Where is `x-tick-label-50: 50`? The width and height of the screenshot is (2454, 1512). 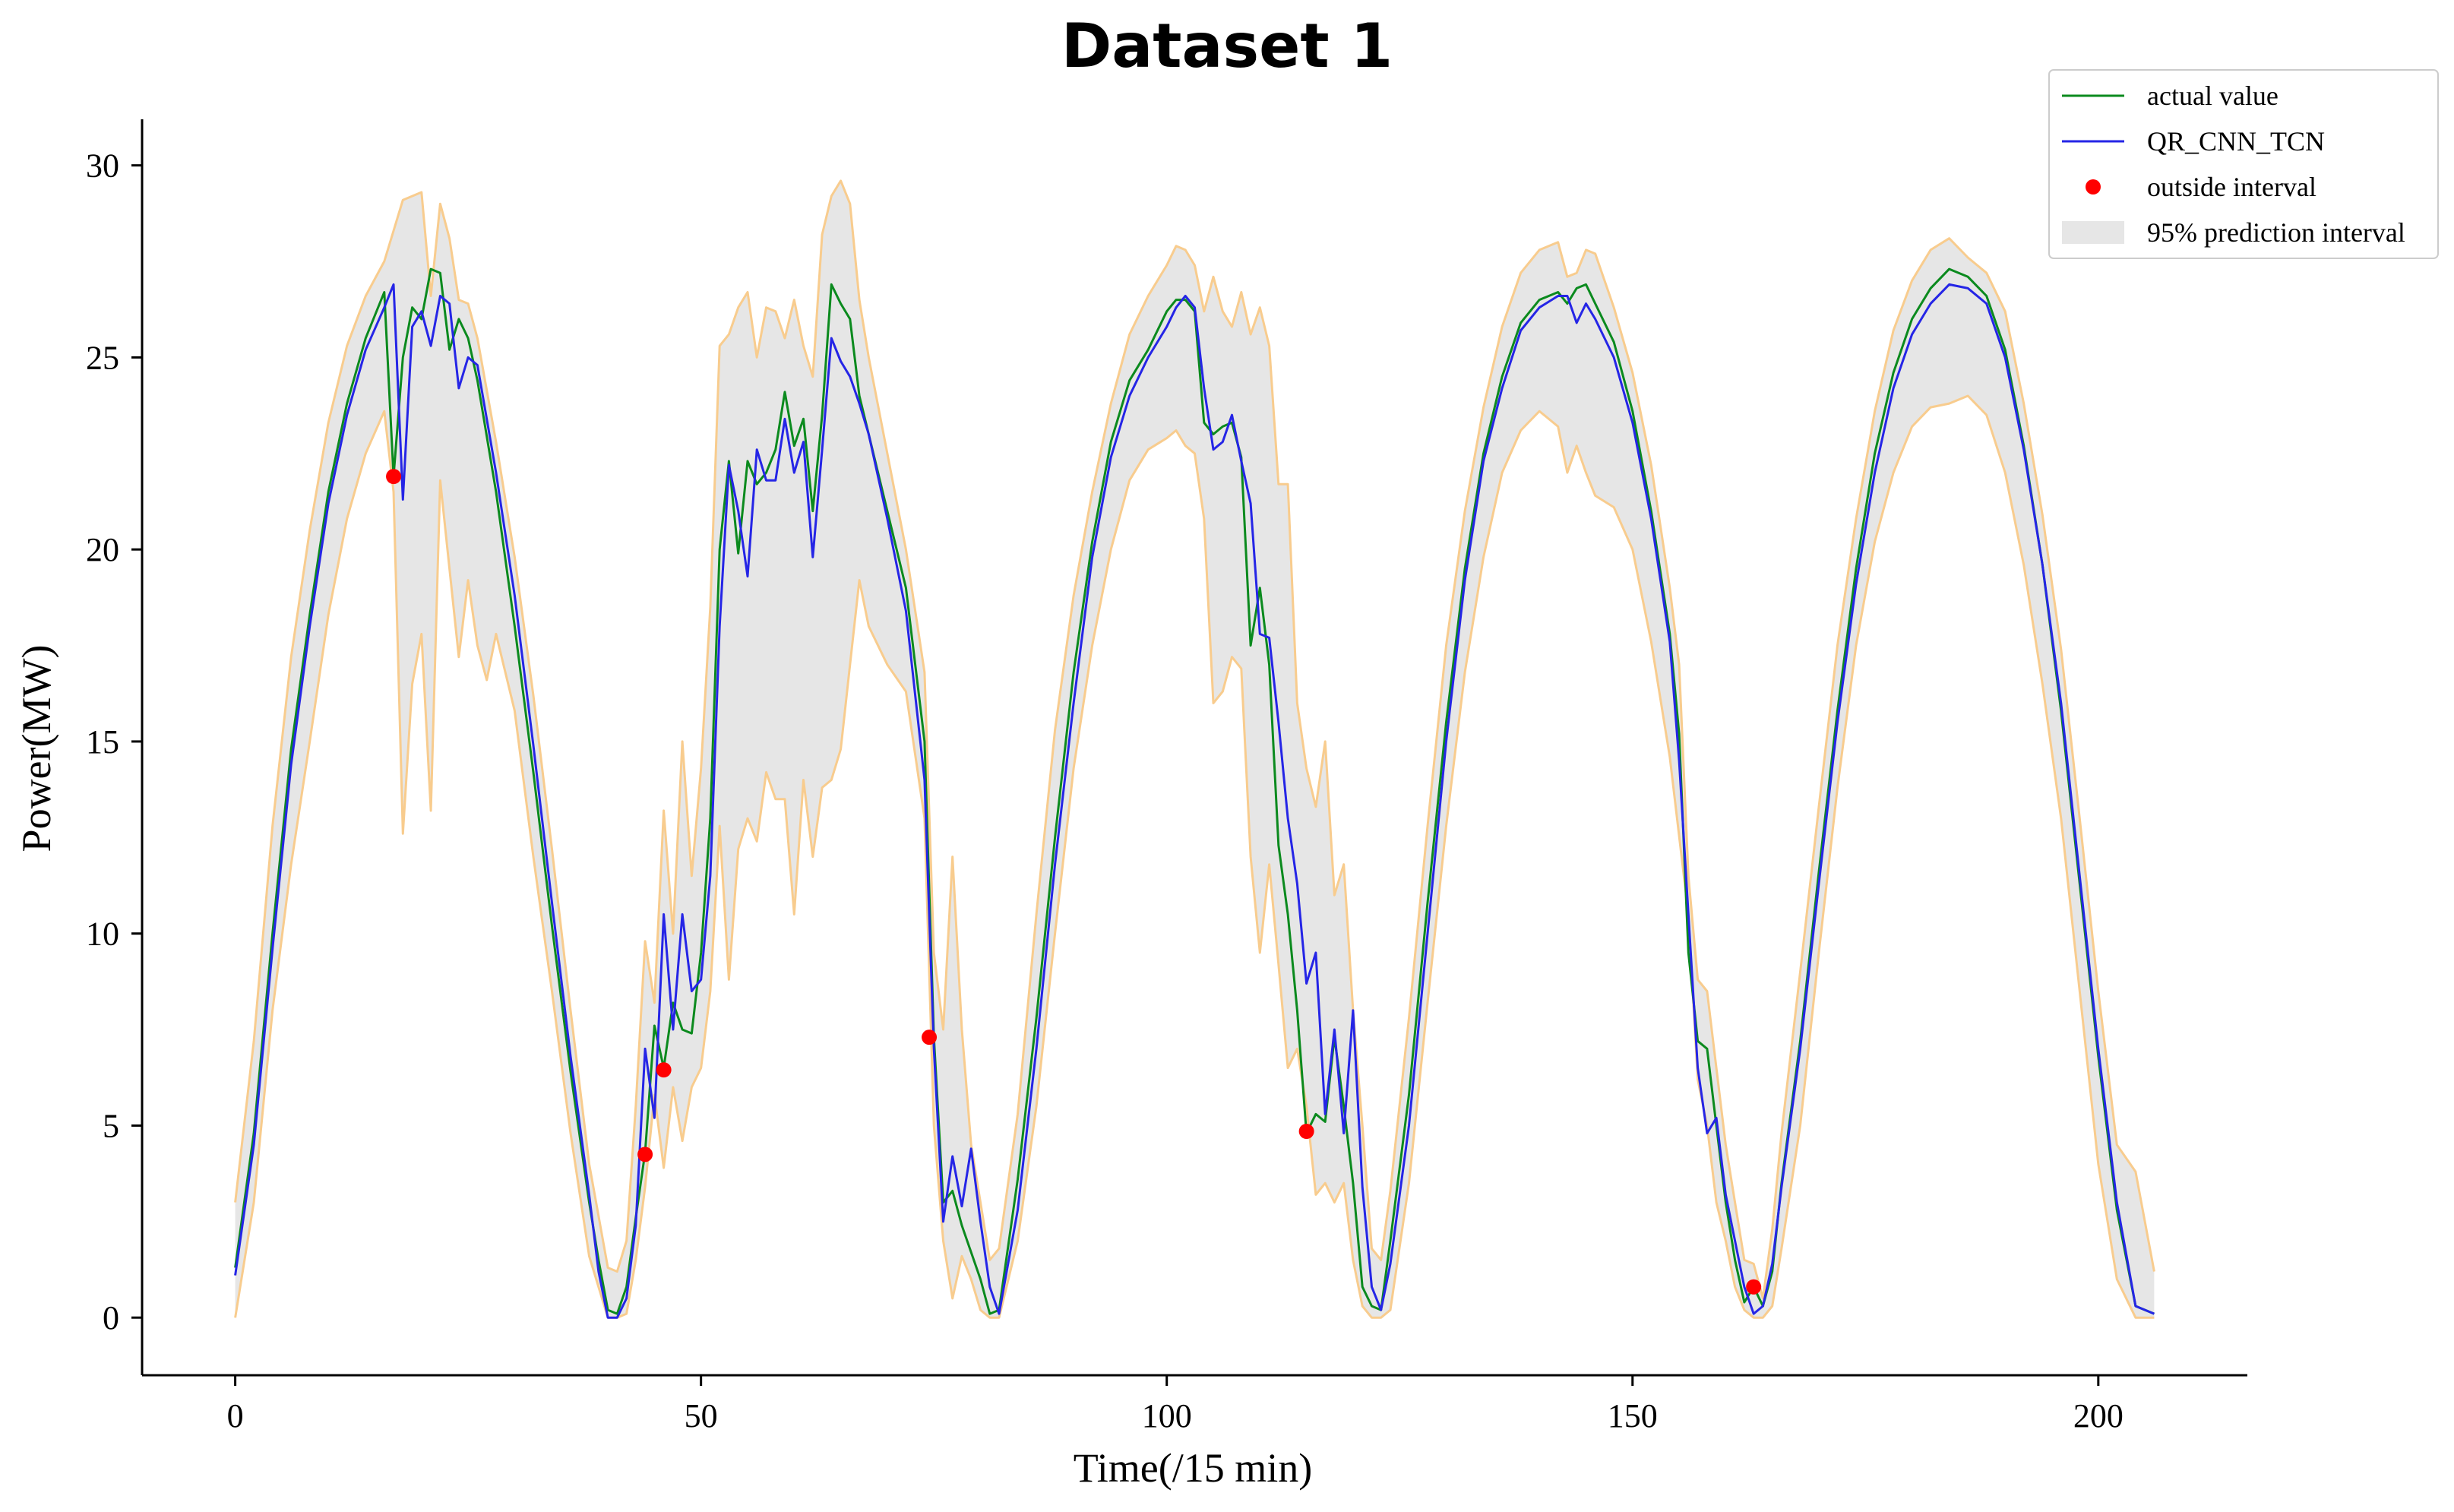
x-tick-label-50: 50 is located at coordinates (701, 1416).